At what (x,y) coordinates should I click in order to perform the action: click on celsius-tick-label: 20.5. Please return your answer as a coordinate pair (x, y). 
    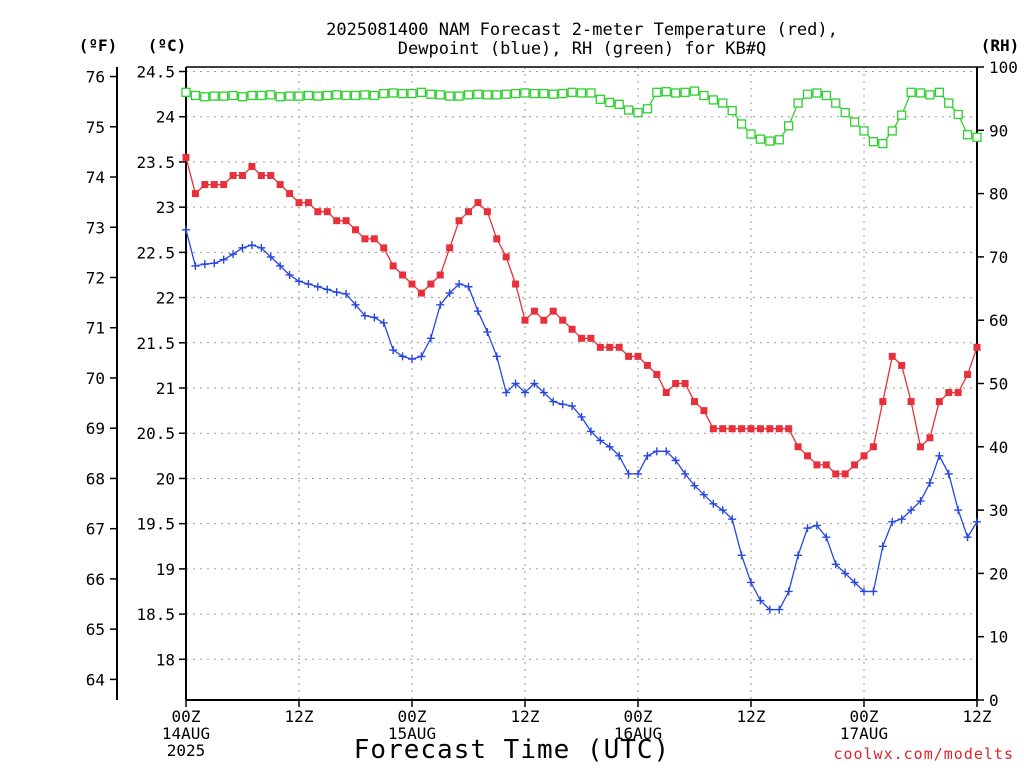
    Looking at the image, I should click on (155, 433).